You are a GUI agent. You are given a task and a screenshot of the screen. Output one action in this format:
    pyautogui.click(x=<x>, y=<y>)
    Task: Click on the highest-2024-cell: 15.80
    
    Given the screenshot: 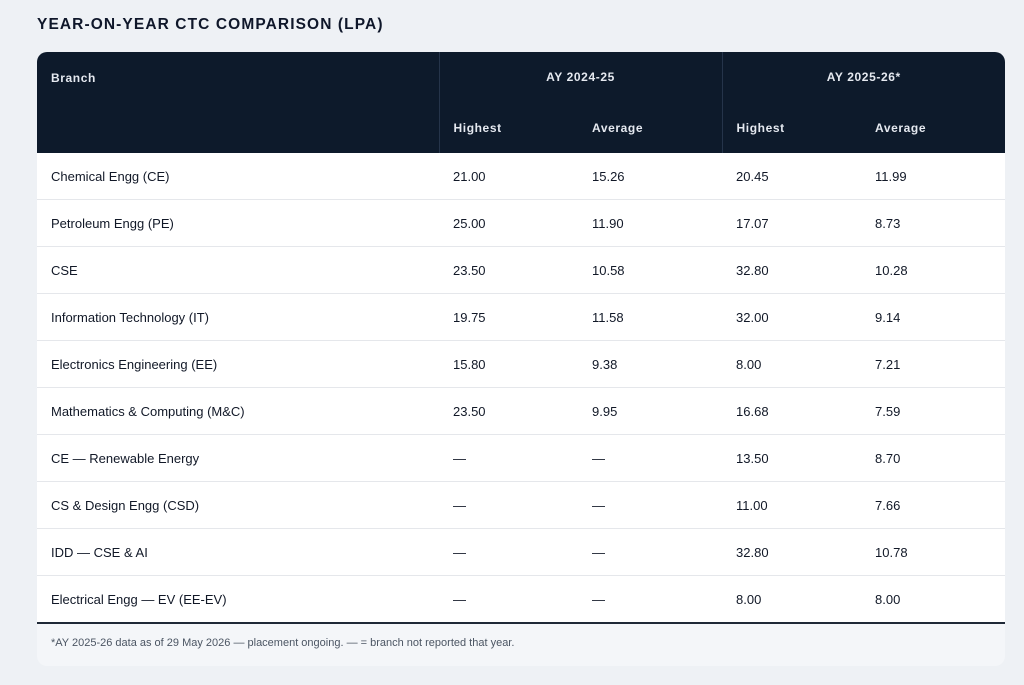 What is the action you would take?
    pyautogui.click(x=508, y=364)
    